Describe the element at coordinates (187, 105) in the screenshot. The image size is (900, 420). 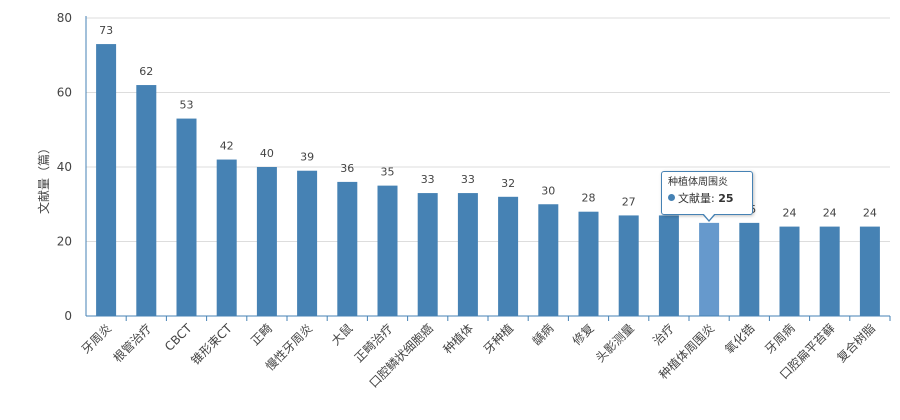
I see `data-label: 53` at that location.